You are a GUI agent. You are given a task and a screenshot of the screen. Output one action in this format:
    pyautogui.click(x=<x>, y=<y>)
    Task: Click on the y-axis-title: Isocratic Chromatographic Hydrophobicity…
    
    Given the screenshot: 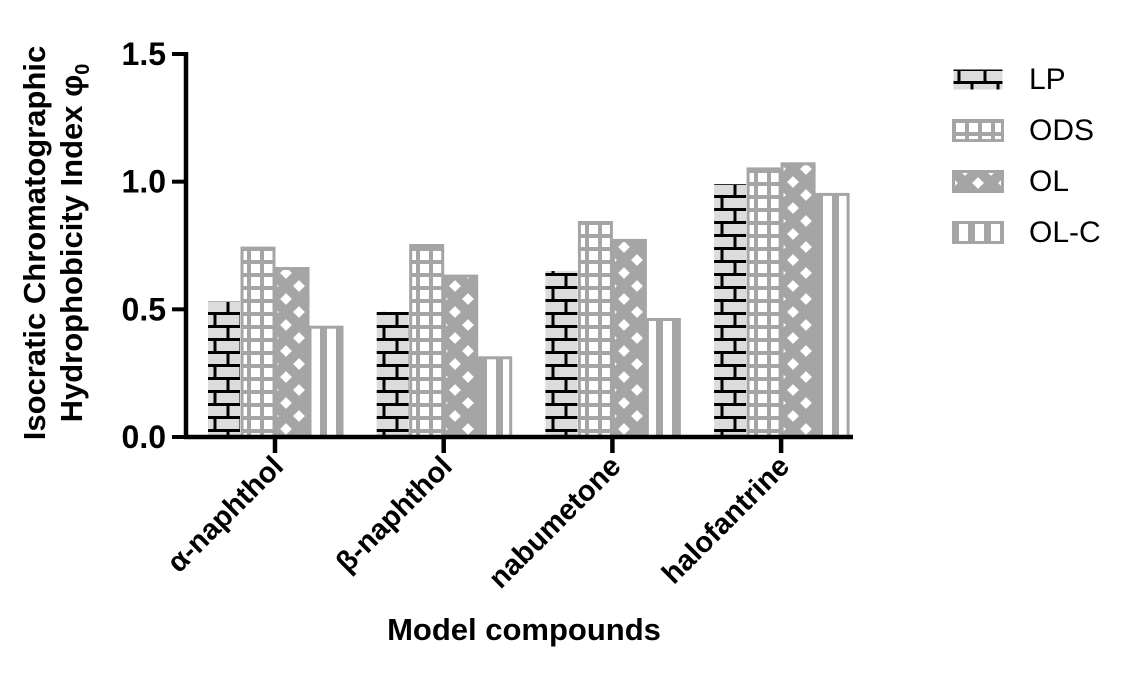 What is the action you would take?
    pyautogui.click(x=55, y=243)
    